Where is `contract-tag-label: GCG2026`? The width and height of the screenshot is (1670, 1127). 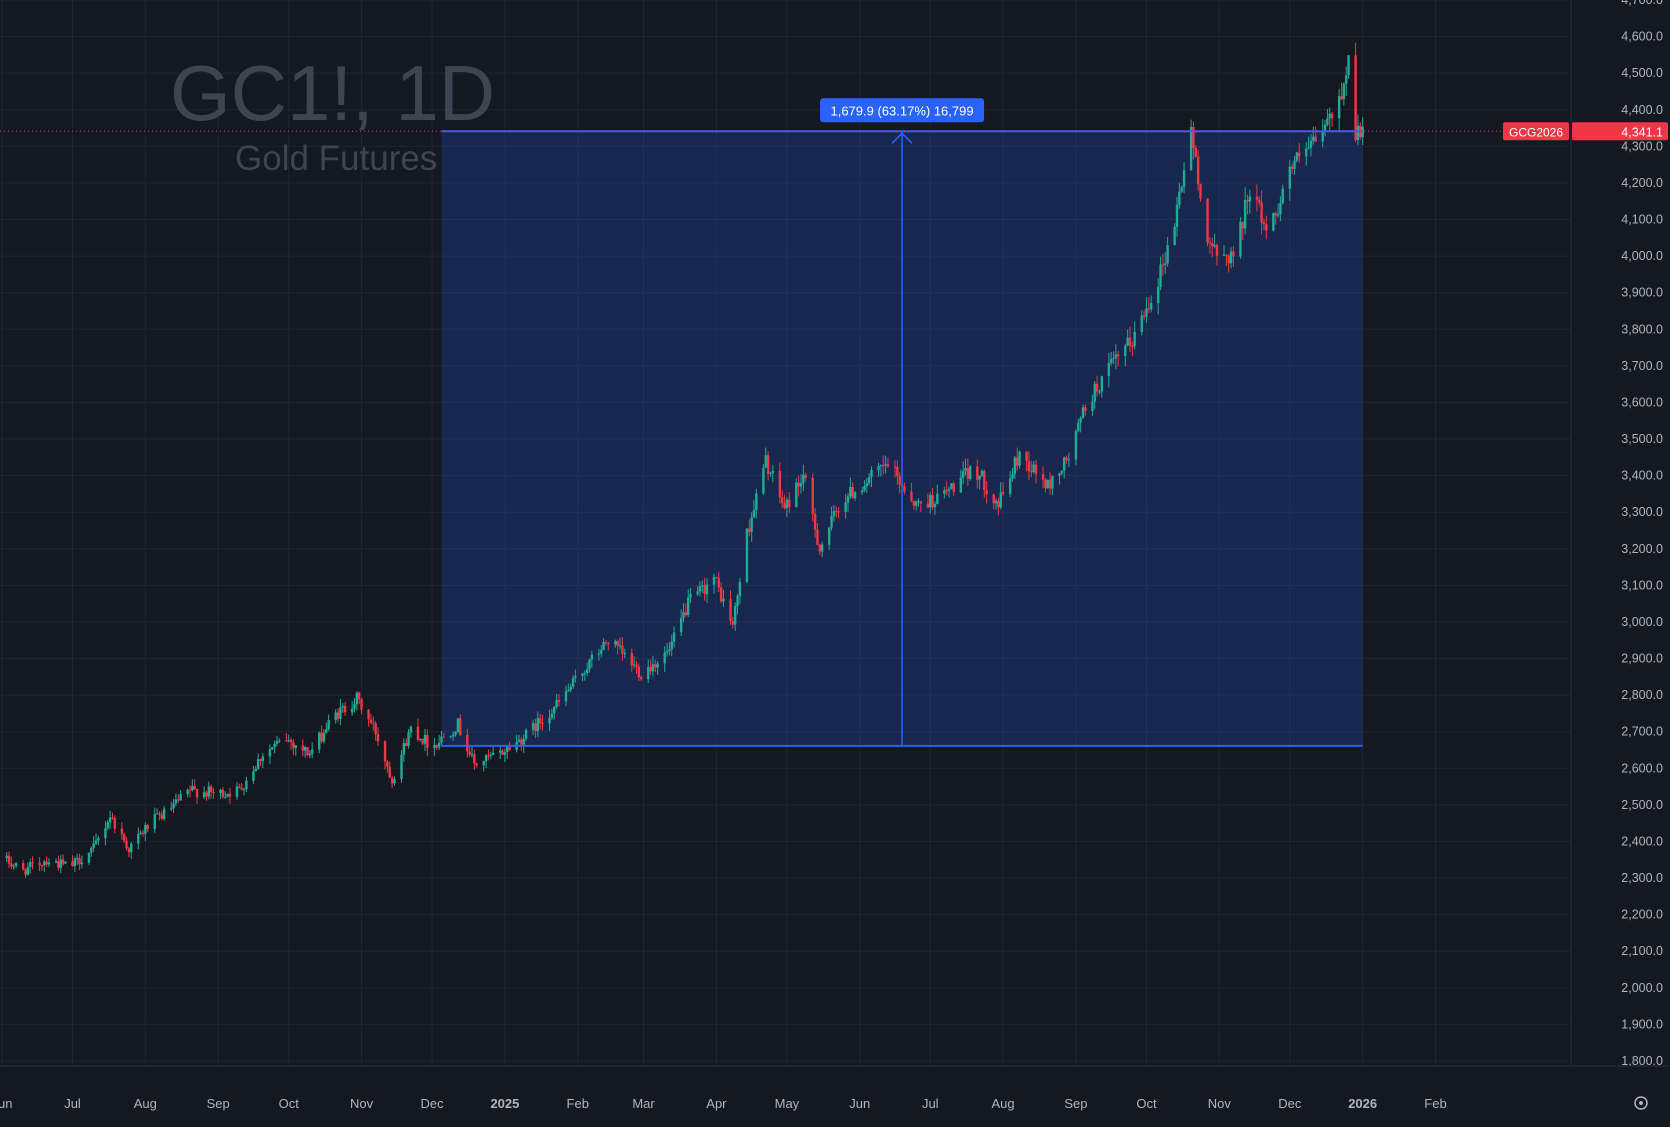
contract-tag-label: GCG2026 is located at coordinates (1536, 132).